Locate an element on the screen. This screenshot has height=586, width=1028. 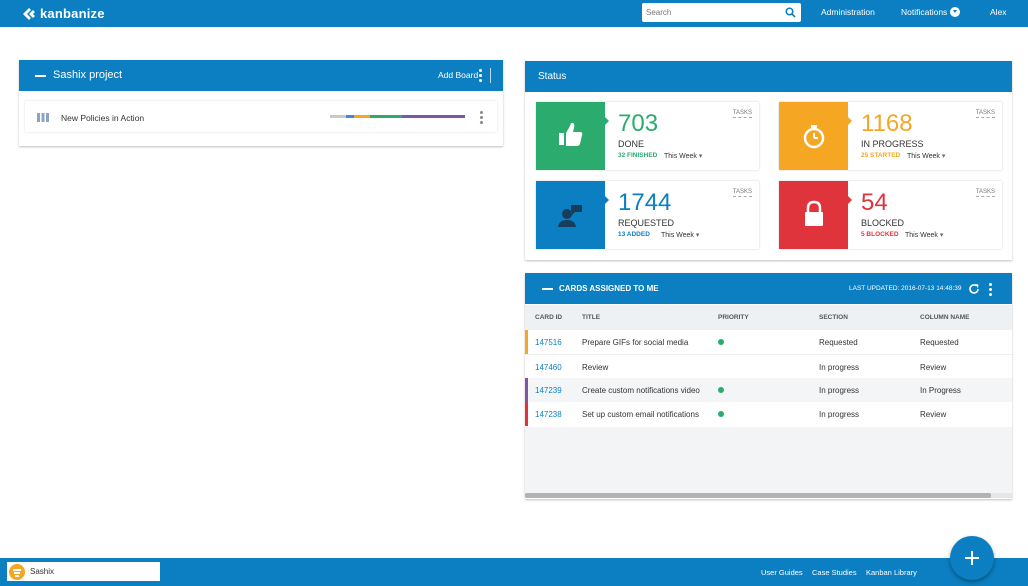
card-id-link: 147238 is located at coordinates (548, 414).